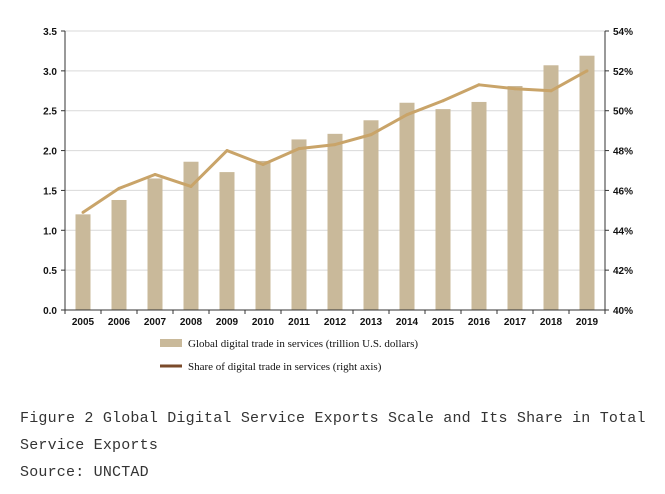 Image resolution: width=665 pixels, height=494 pixels. What do you see at coordinates (371, 322) in the screenshot?
I see `x-tick-label: 2013` at bounding box center [371, 322].